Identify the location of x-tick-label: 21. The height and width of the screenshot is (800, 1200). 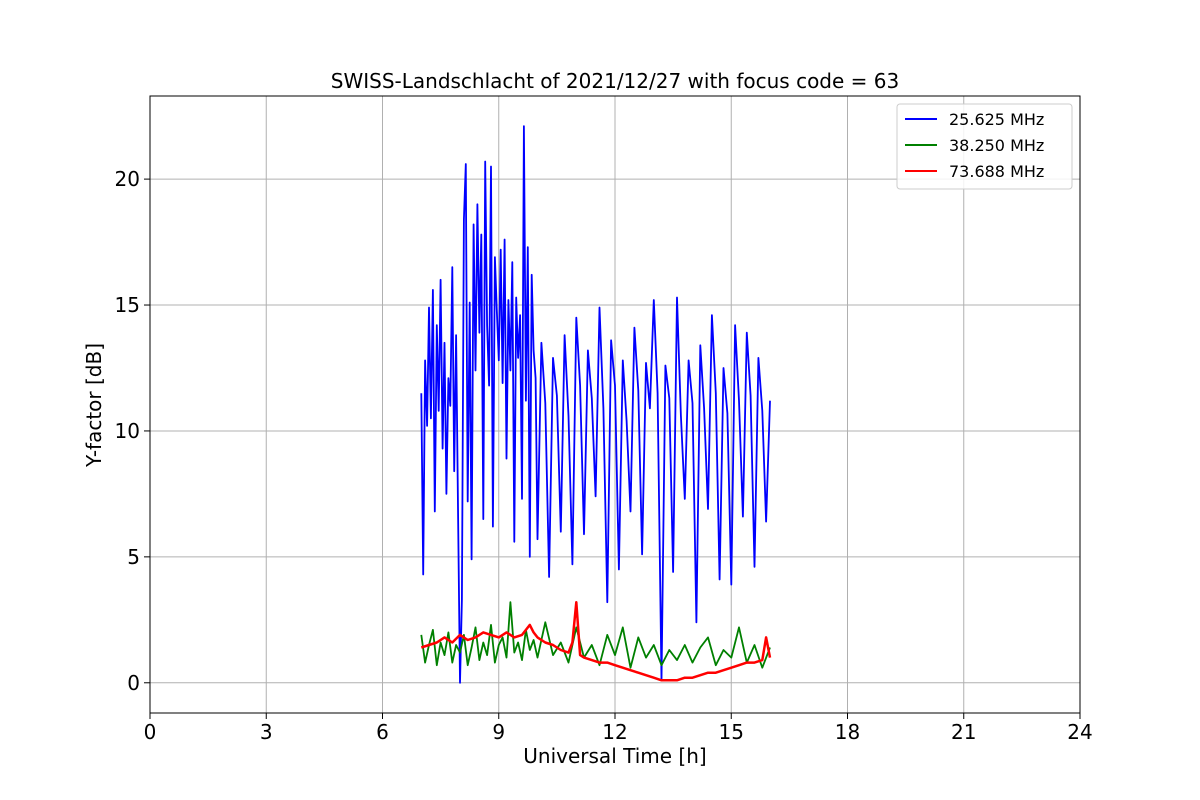
(963, 732).